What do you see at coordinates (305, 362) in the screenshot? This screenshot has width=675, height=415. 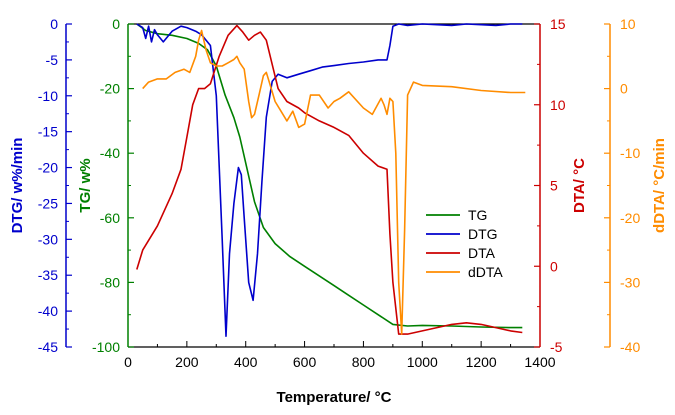 I see `x-tick-label: 600` at bounding box center [305, 362].